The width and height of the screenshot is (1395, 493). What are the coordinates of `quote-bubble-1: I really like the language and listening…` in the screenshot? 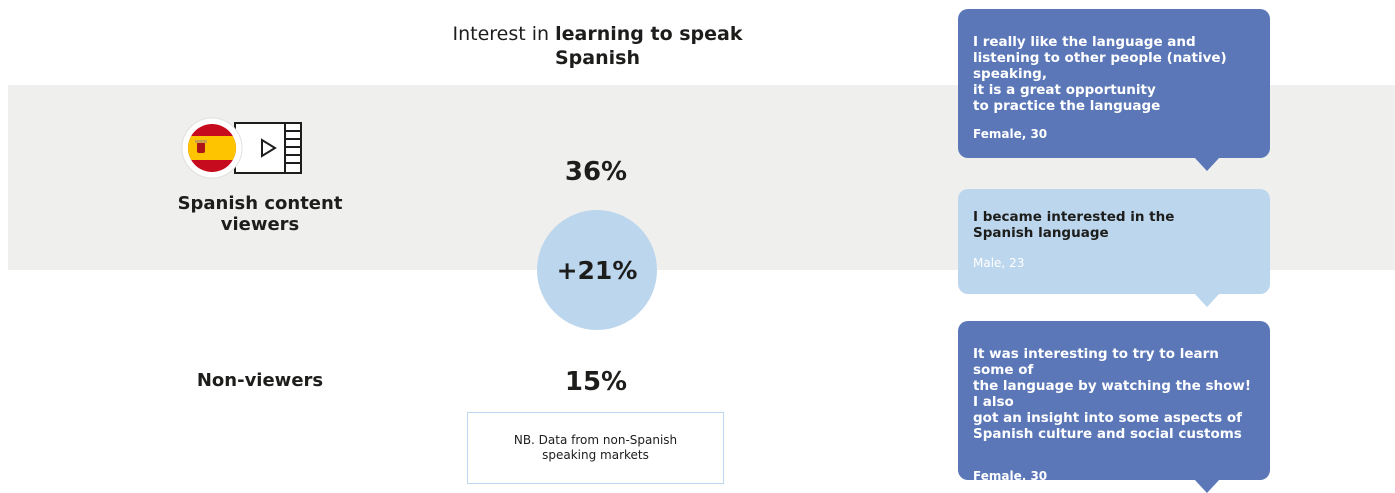 It's located at (1114, 90).